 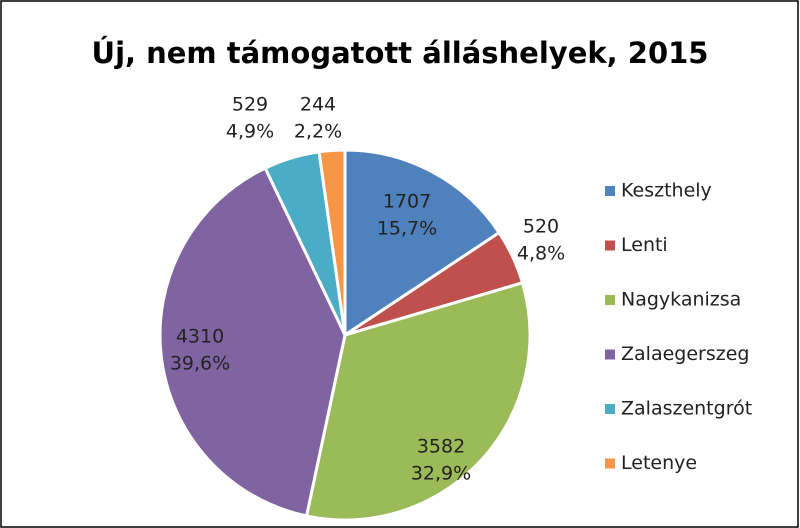 I want to click on data-label: 244, so click(x=318, y=105).